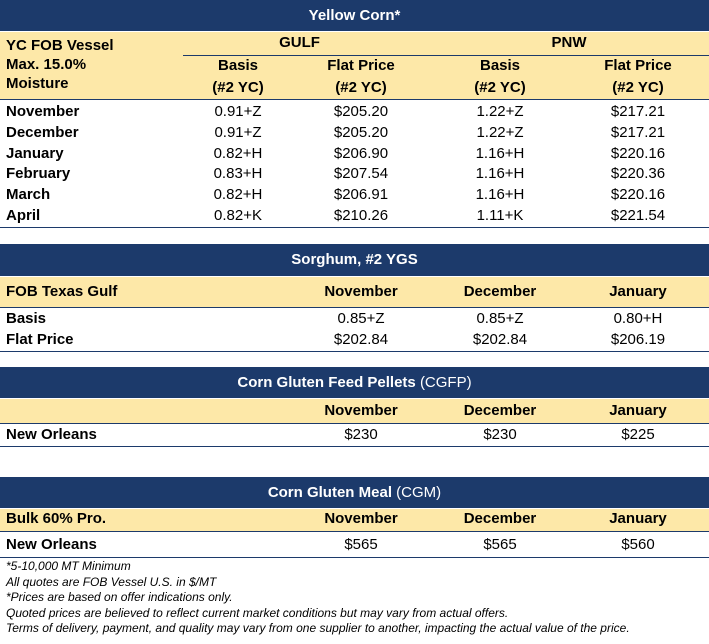 The width and height of the screenshot is (709, 644). What do you see at coordinates (500, 215) in the screenshot?
I see `cell: 1.11+K` at bounding box center [500, 215].